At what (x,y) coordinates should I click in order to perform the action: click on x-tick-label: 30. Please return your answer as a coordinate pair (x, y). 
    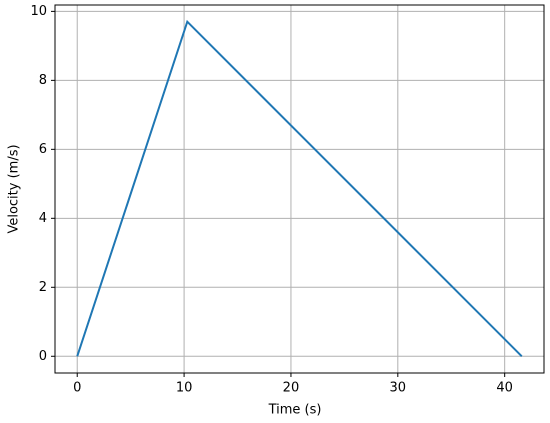
    Looking at the image, I should click on (398, 388).